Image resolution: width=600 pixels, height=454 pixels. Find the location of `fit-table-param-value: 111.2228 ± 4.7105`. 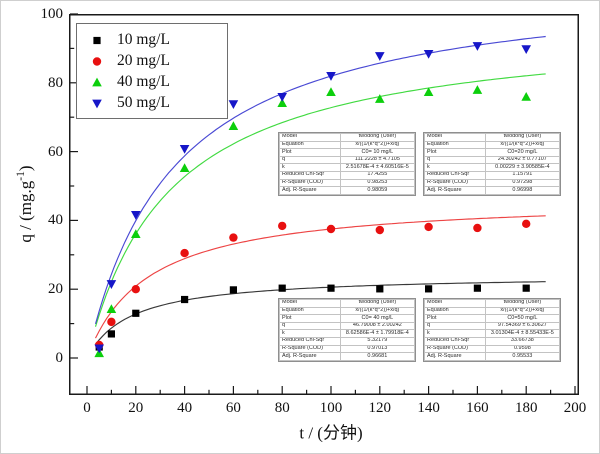

fit-table-param-value: 111.2228 ± 4.7105 is located at coordinates (377, 160).